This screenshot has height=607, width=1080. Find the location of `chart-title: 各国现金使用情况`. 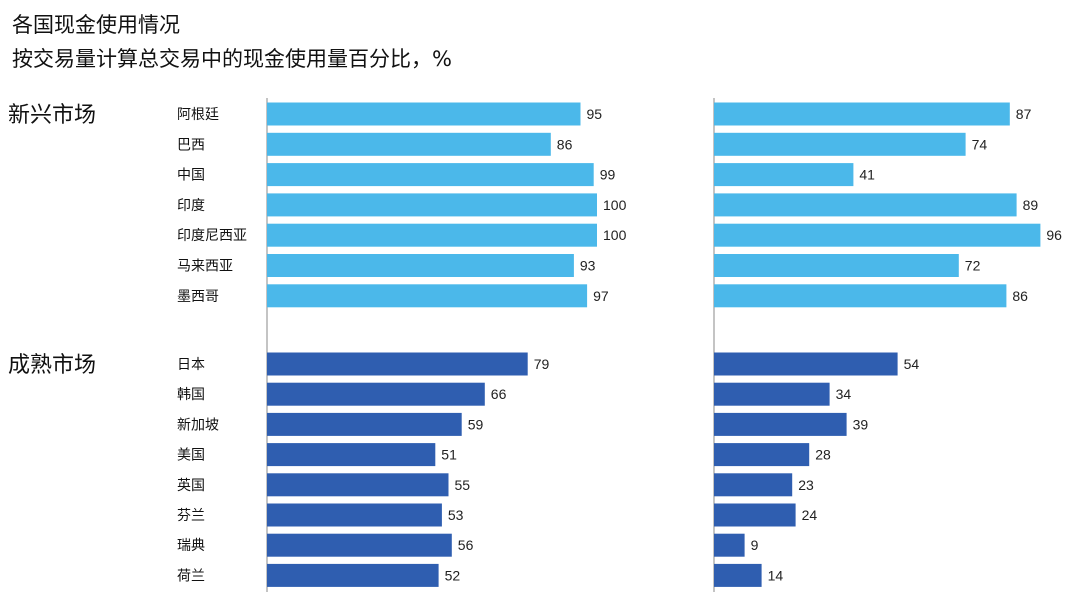

chart-title: 各国现金使用情况 is located at coordinates (96, 25).